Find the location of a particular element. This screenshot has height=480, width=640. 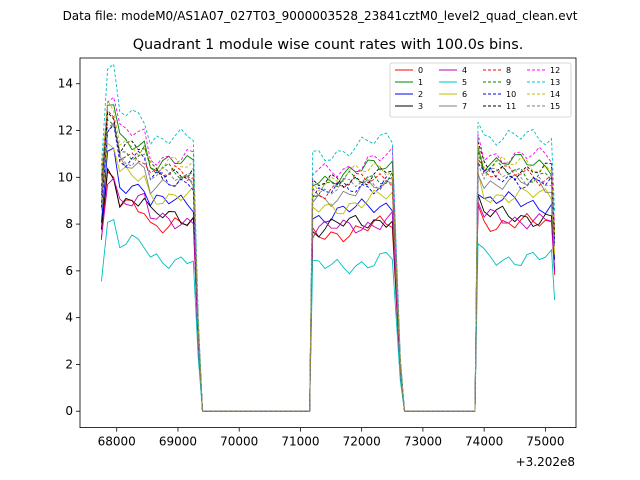

y-tick-label: 0 is located at coordinates (69, 411).